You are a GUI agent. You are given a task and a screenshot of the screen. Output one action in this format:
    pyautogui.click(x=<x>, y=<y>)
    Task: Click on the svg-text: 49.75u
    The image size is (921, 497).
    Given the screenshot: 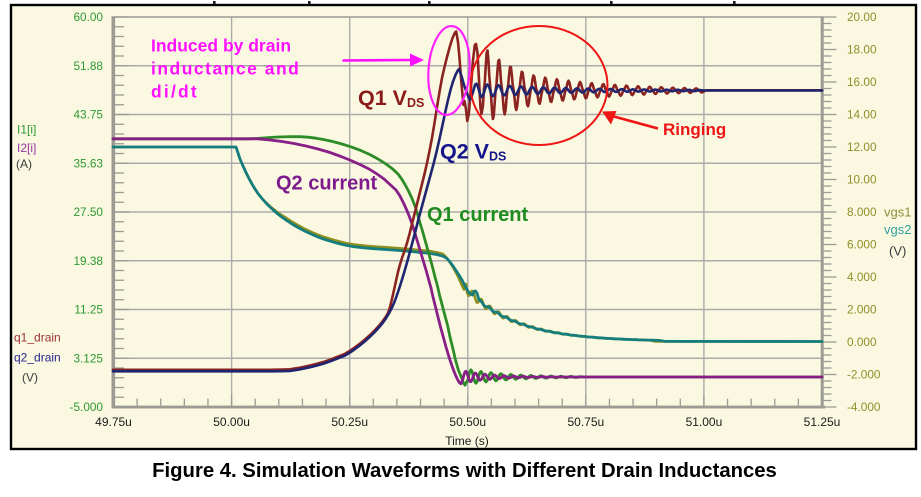 What is the action you would take?
    pyautogui.click(x=113, y=422)
    